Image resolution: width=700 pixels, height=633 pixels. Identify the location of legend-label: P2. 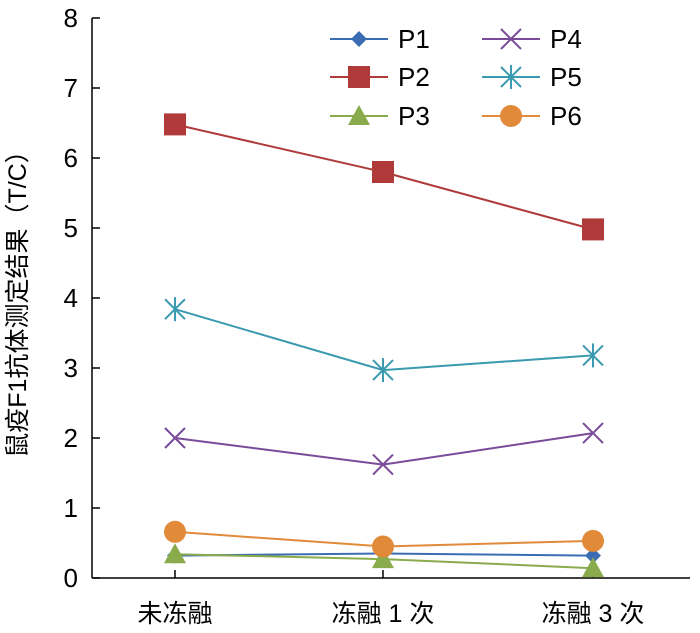
(414, 77).